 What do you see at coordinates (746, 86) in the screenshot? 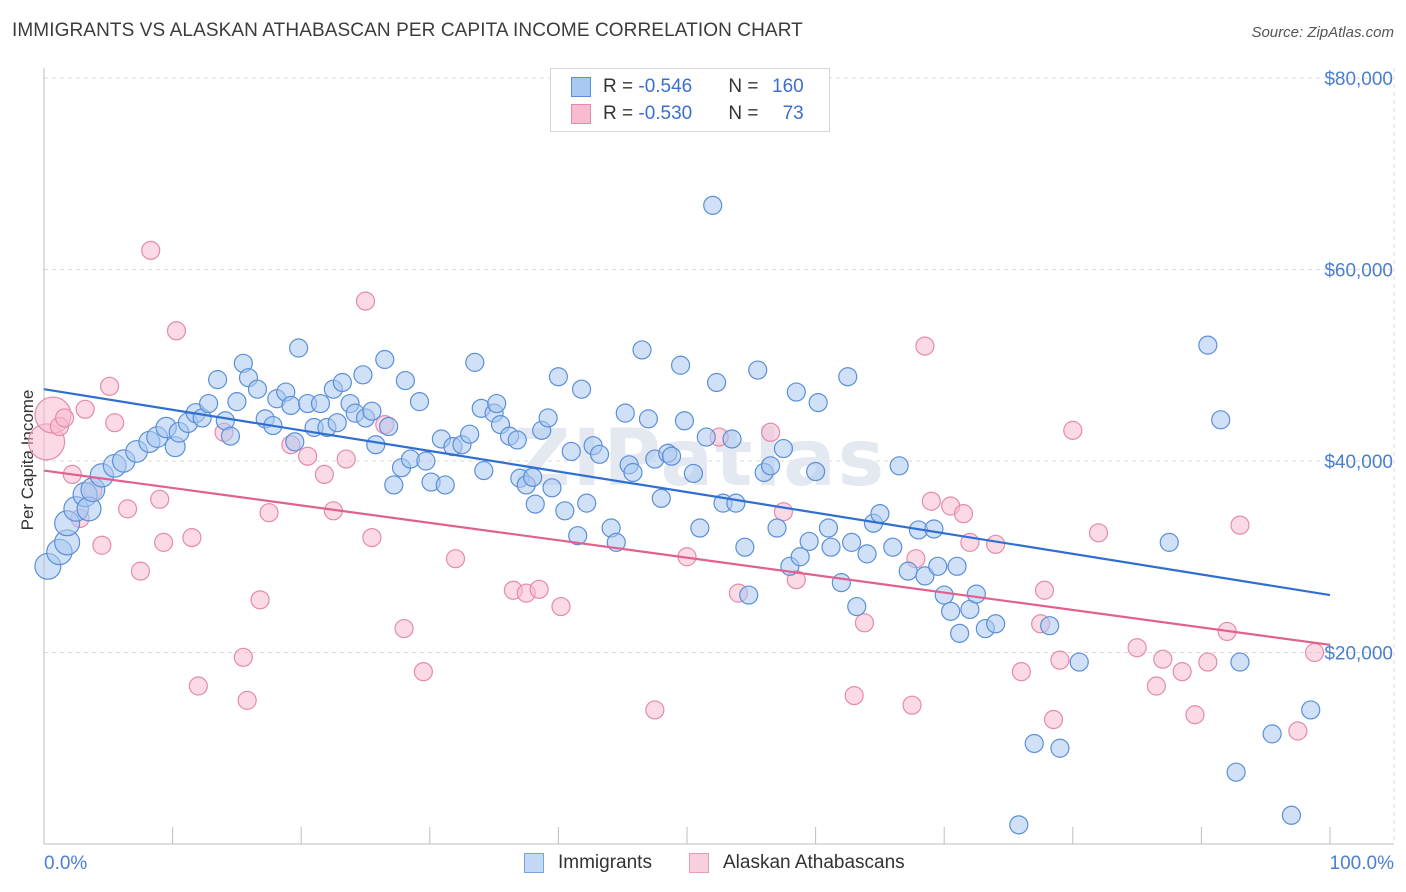
I see `legend-n-label: N =` at bounding box center [746, 86].